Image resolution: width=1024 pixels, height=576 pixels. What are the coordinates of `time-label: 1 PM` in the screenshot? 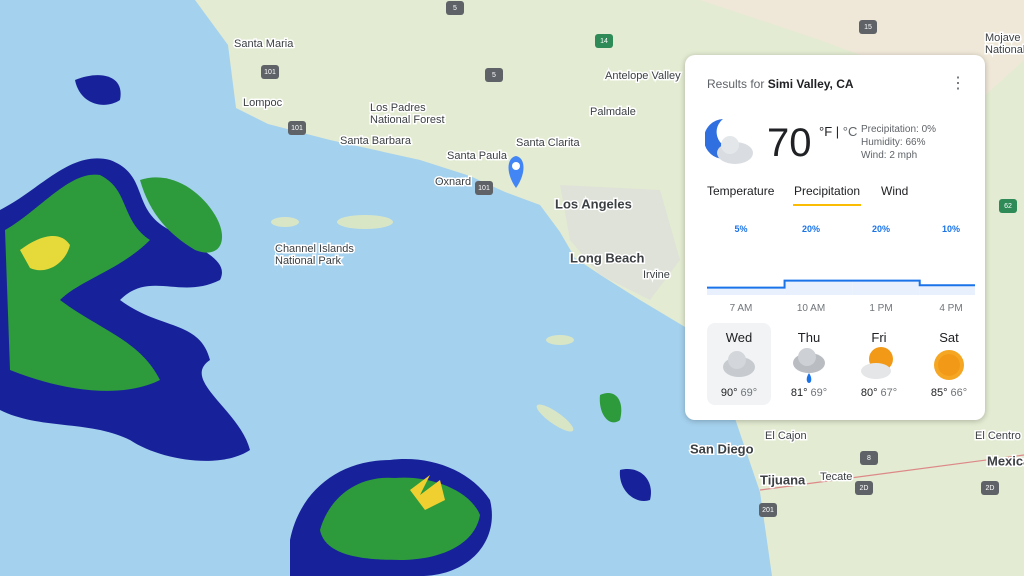 It's located at (881, 308).